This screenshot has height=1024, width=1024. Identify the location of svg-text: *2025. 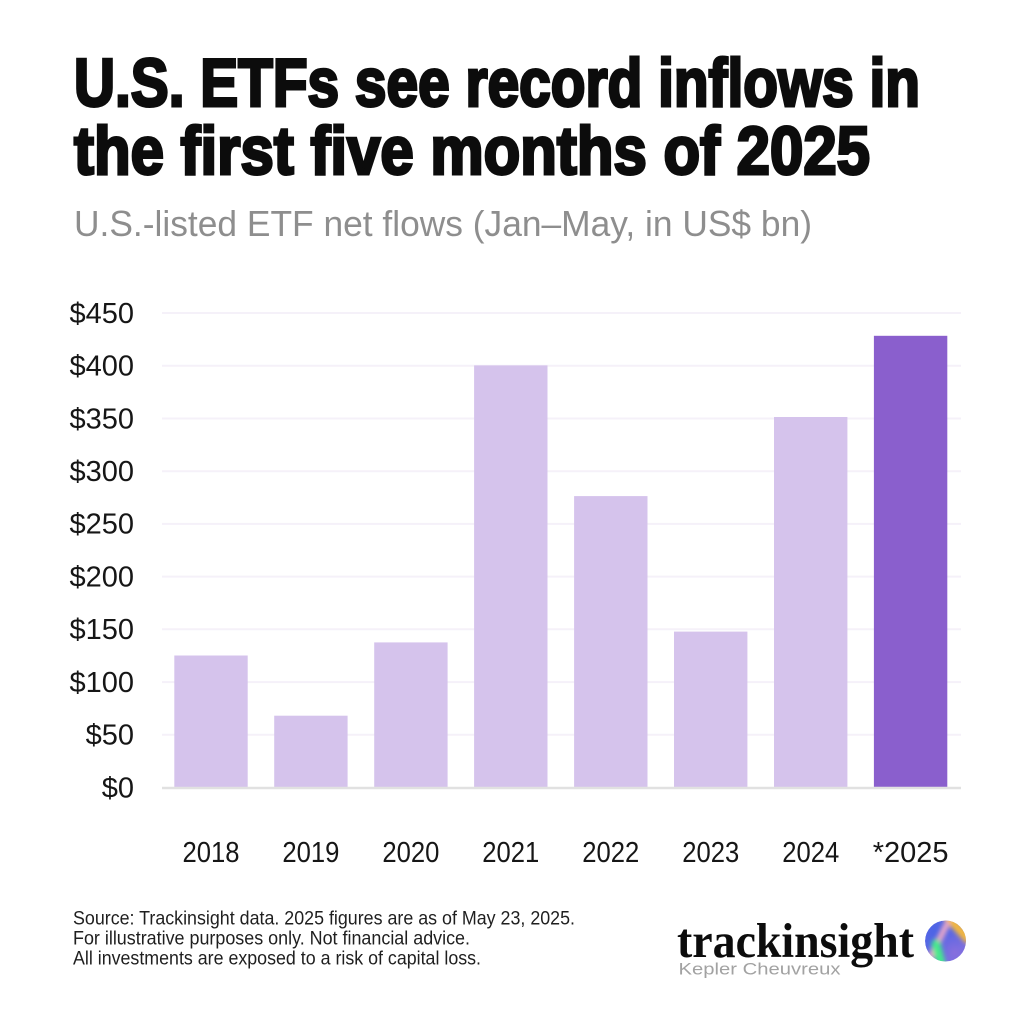
(911, 853).